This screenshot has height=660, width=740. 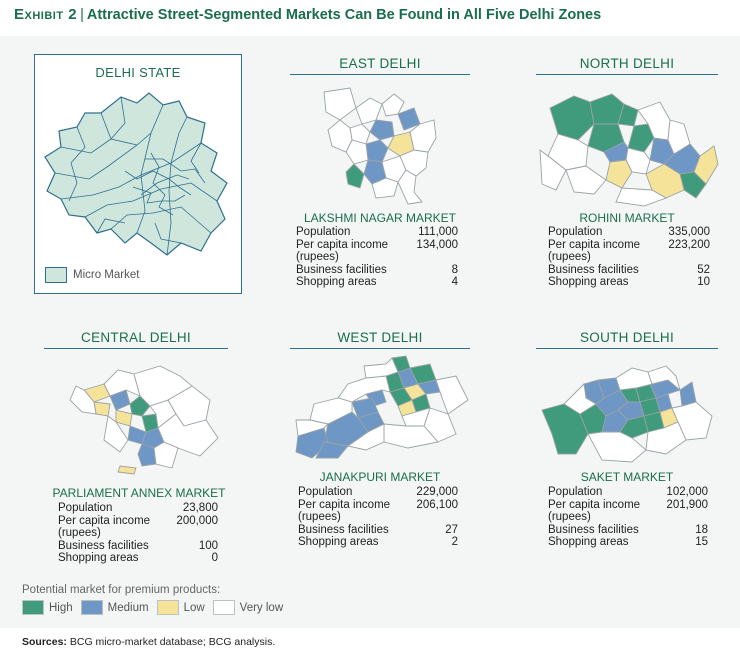 What do you see at coordinates (437, 504) in the screenshot?
I see `stat-value: 206,100` at bounding box center [437, 504].